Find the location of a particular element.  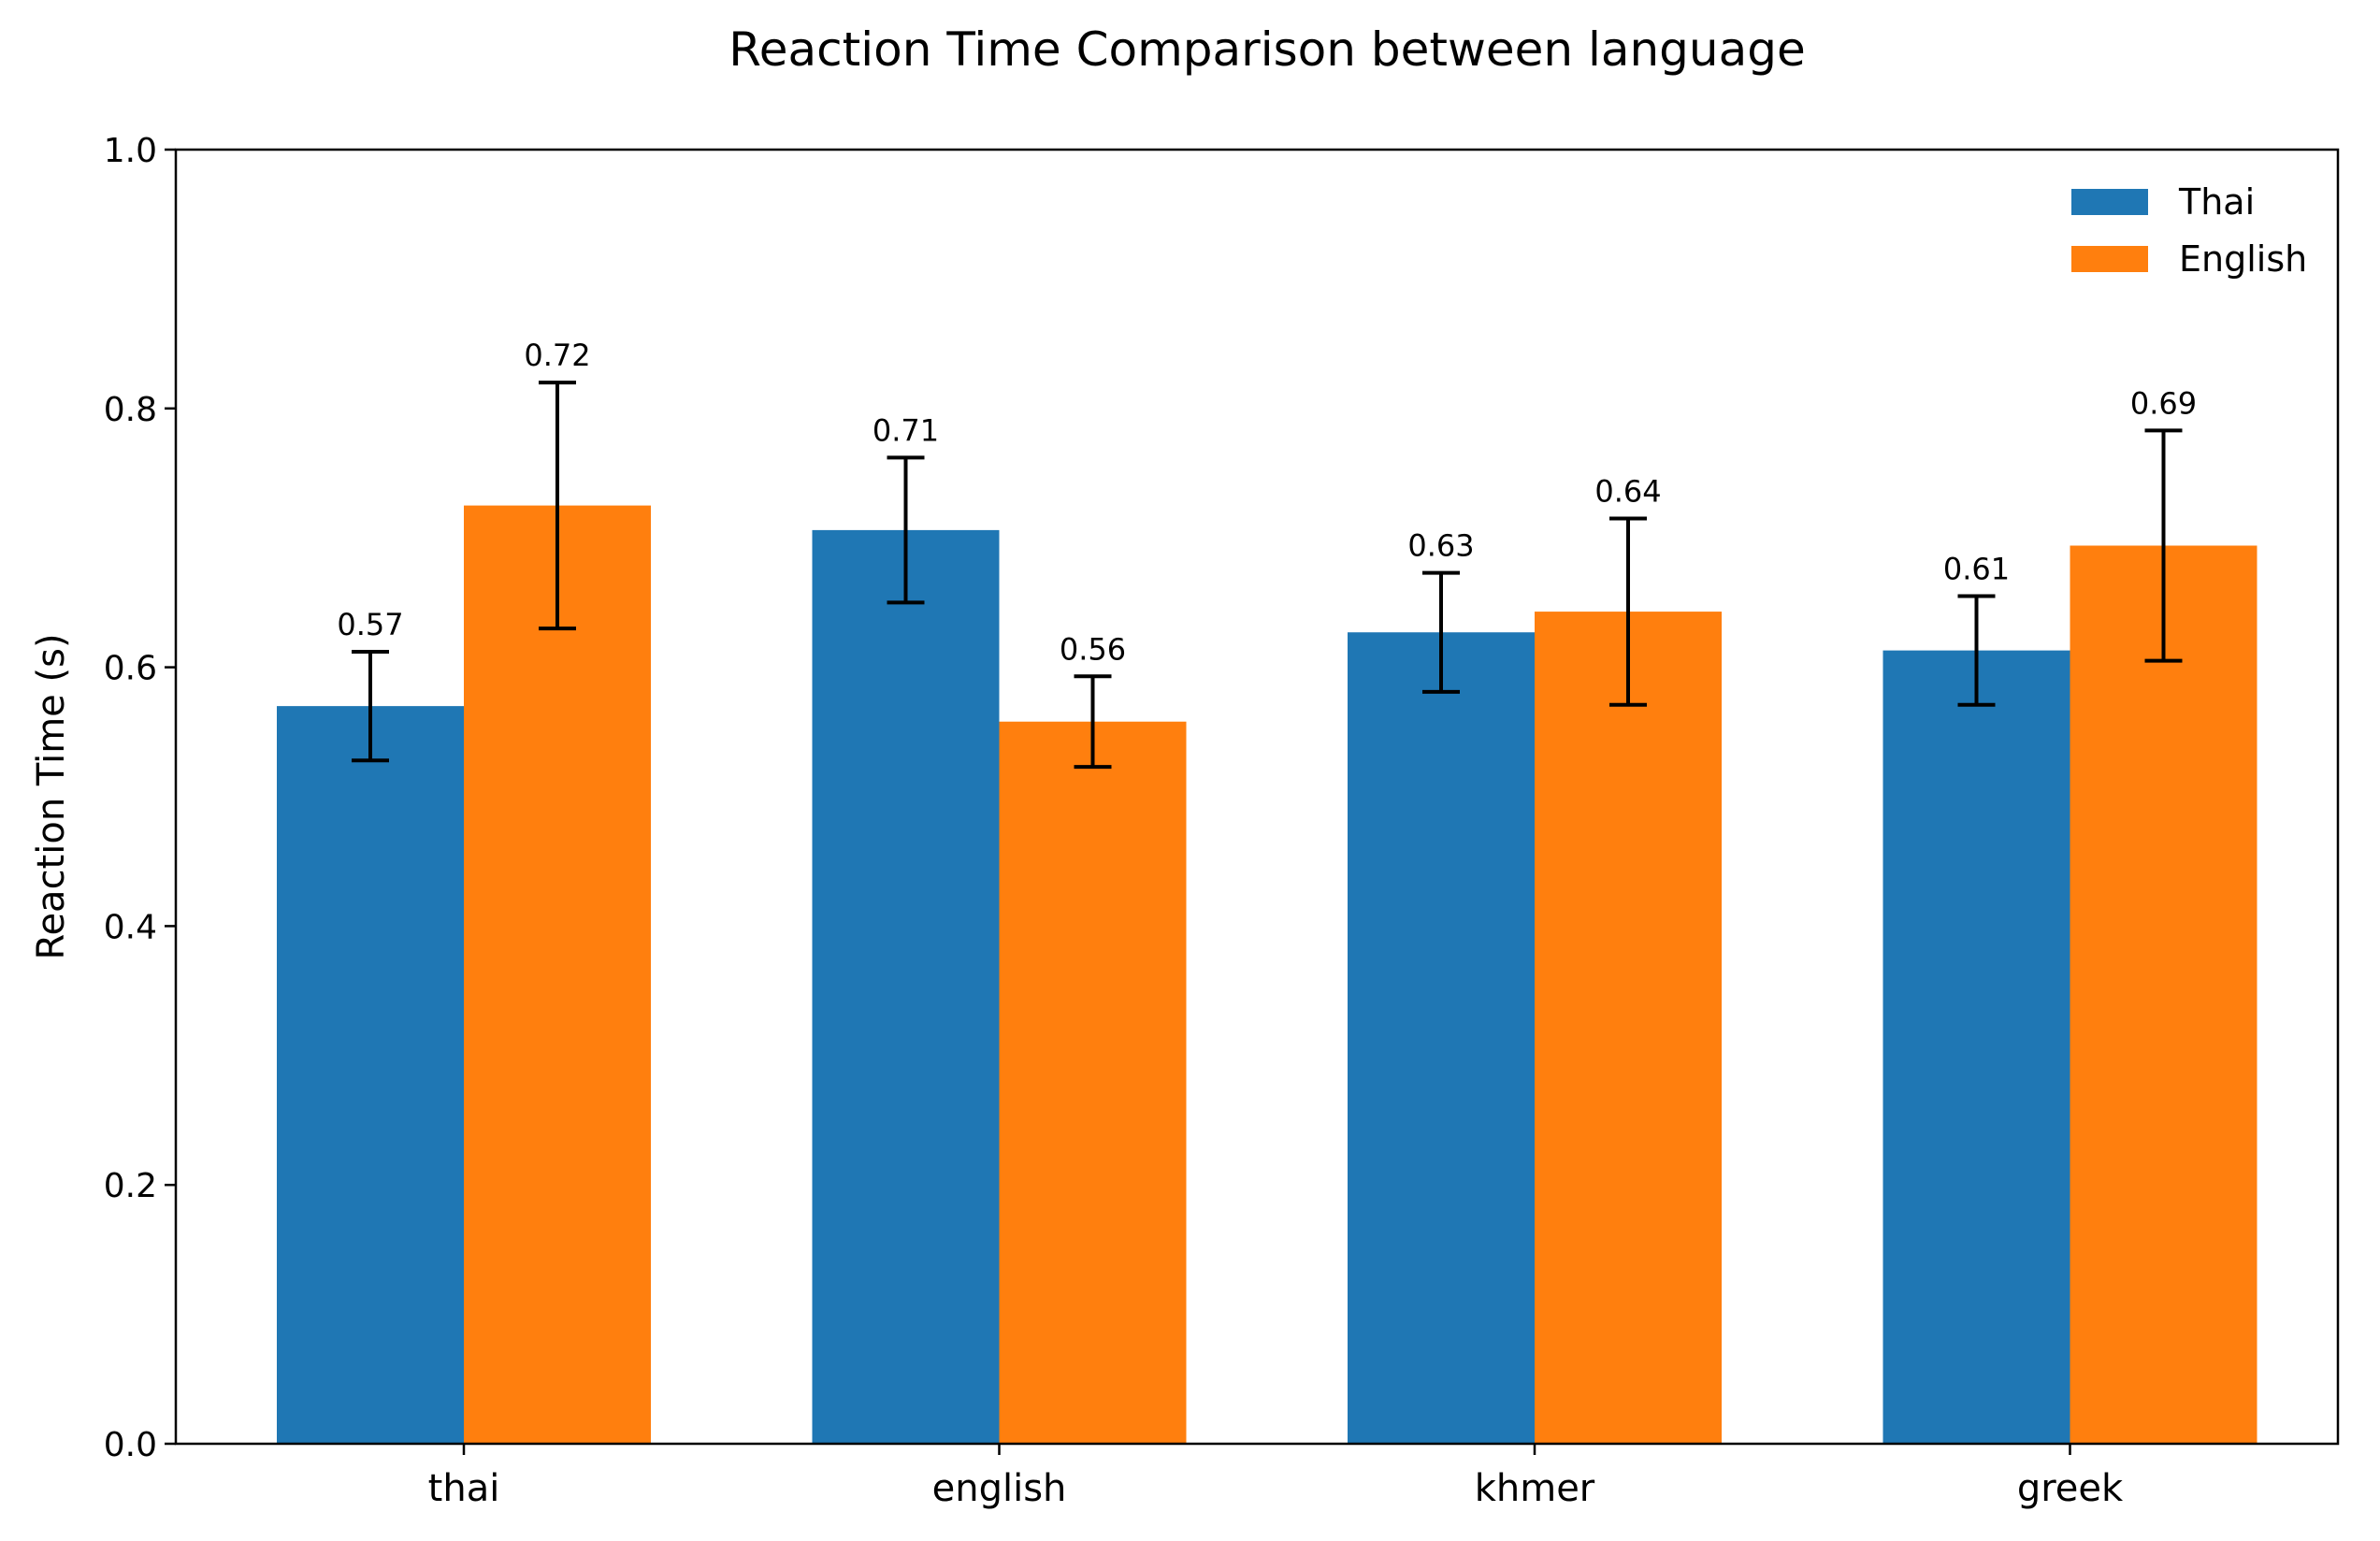

data-label: 0.57 is located at coordinates (370, 624).